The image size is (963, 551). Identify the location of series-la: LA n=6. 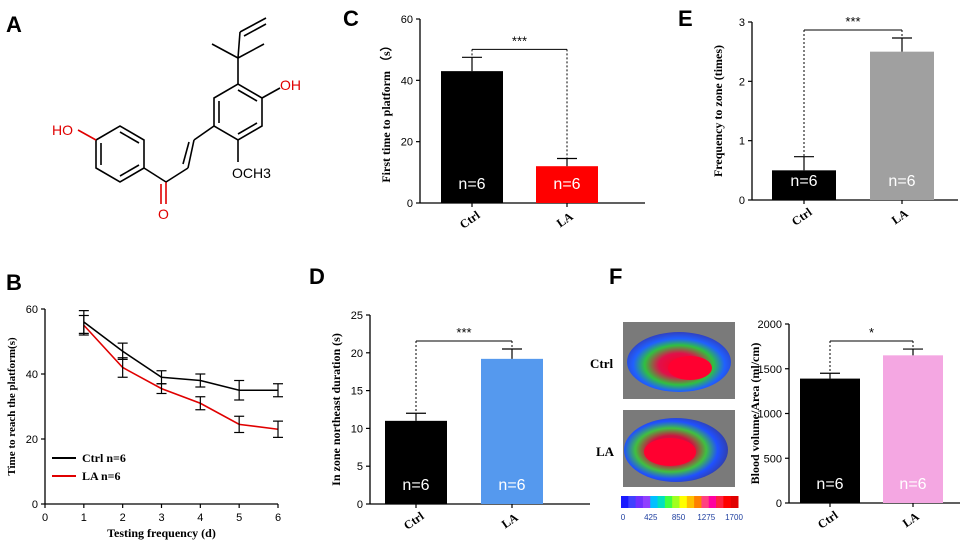
(167, 398).